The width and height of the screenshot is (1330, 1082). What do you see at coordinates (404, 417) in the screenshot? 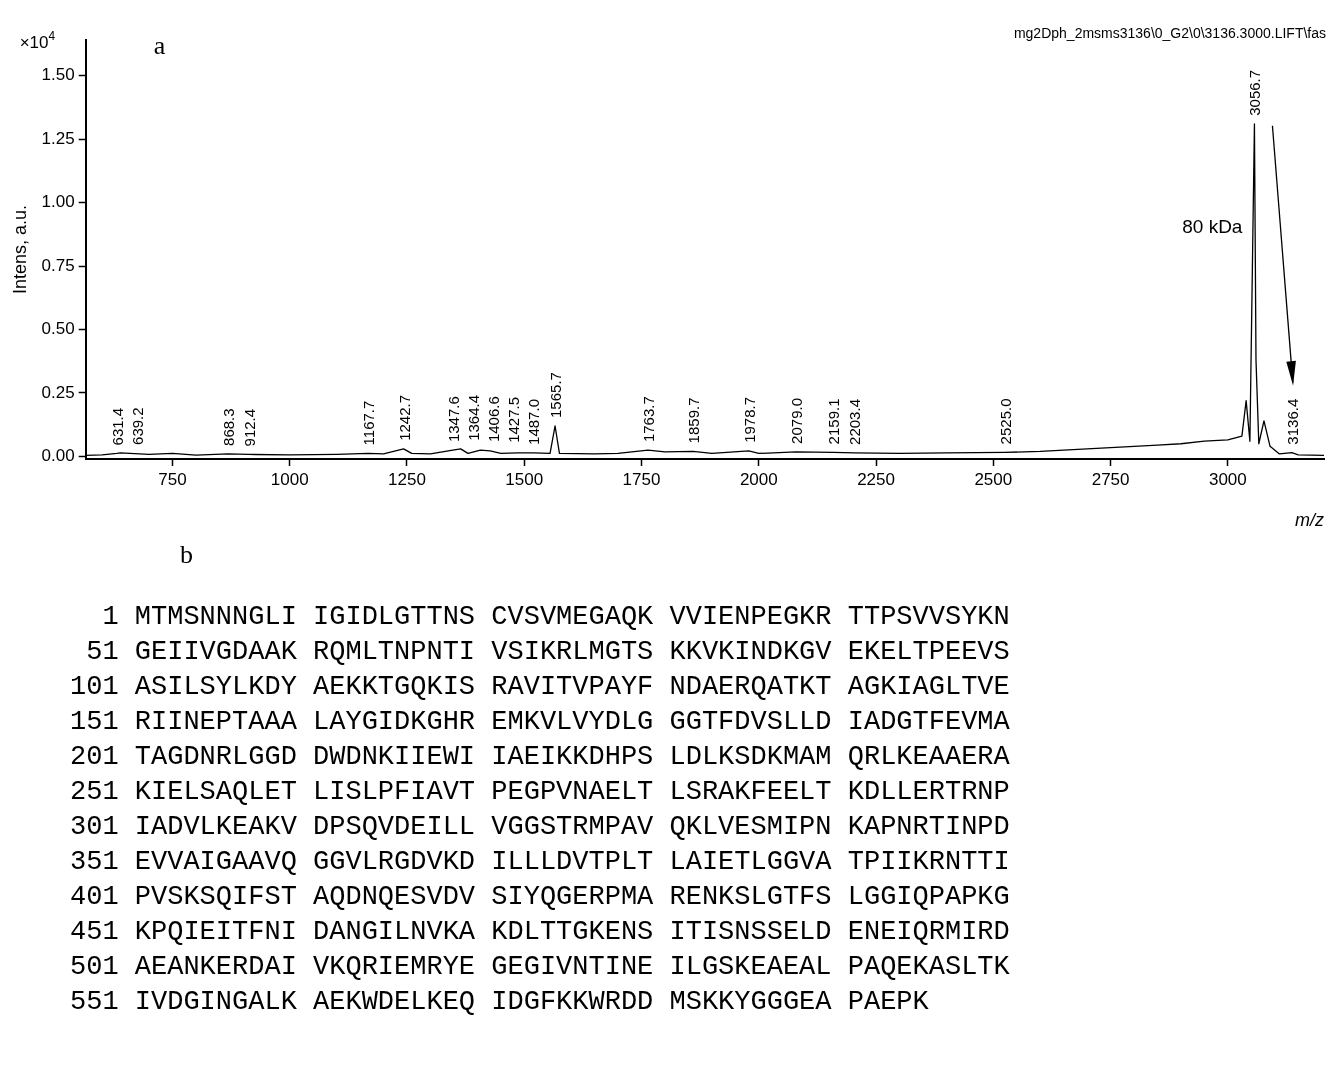
I see `annotation: 1242.7` at bounding box center [404, 417].